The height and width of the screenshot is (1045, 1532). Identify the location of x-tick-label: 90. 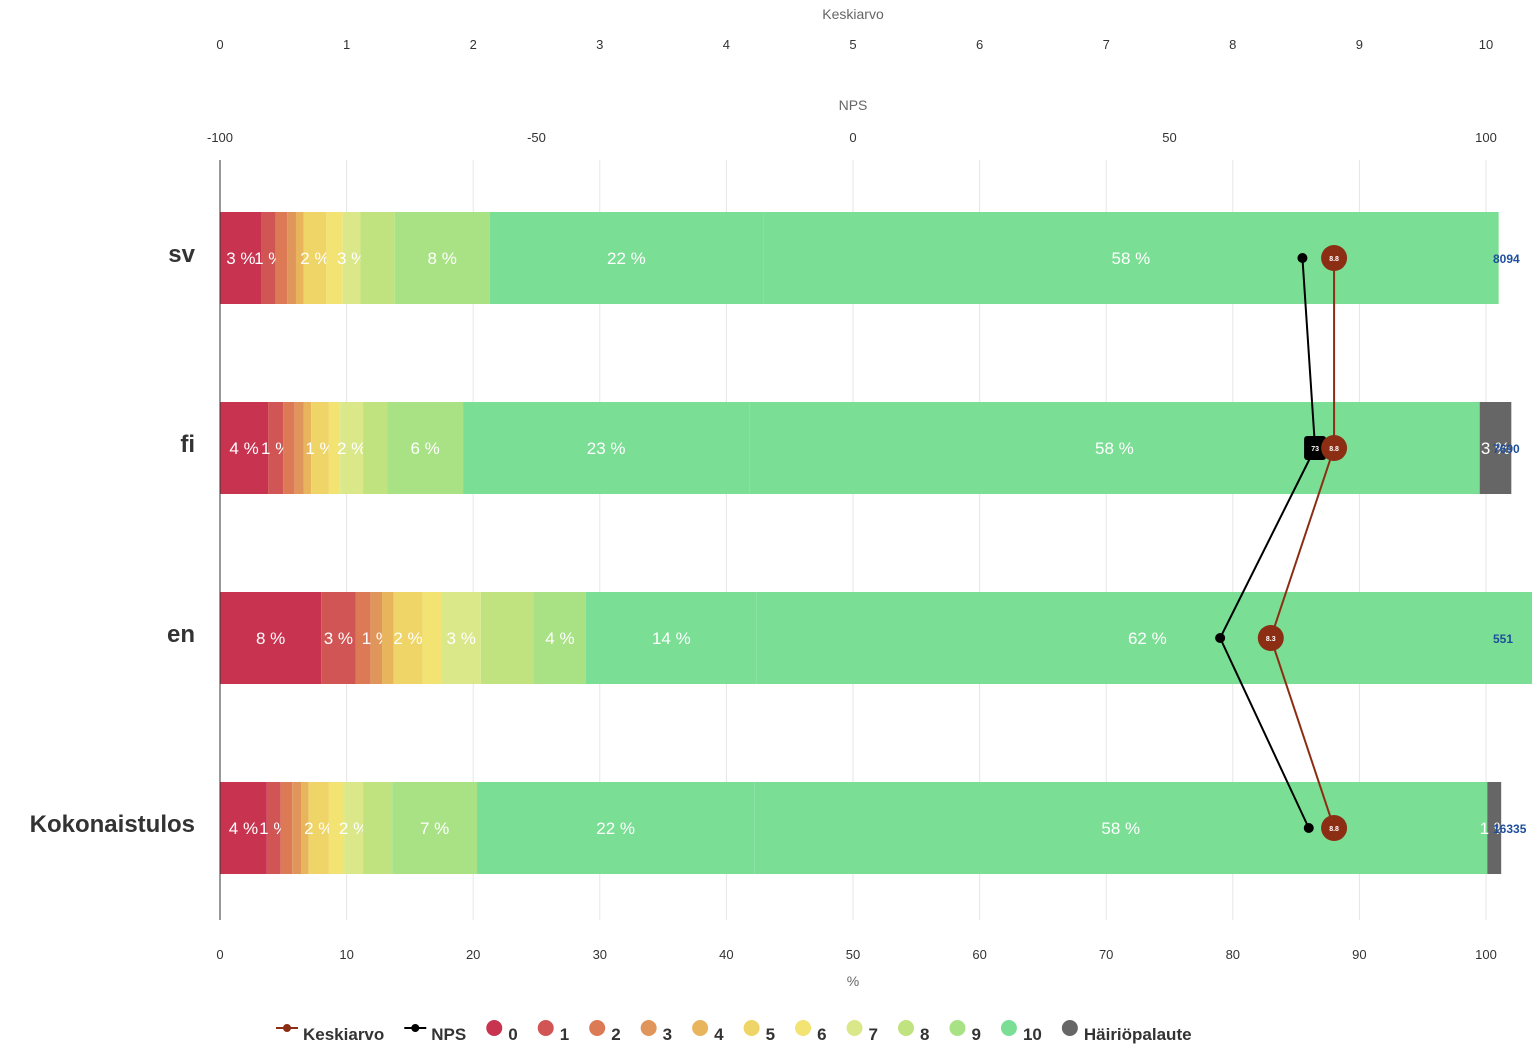
(1359, 954).